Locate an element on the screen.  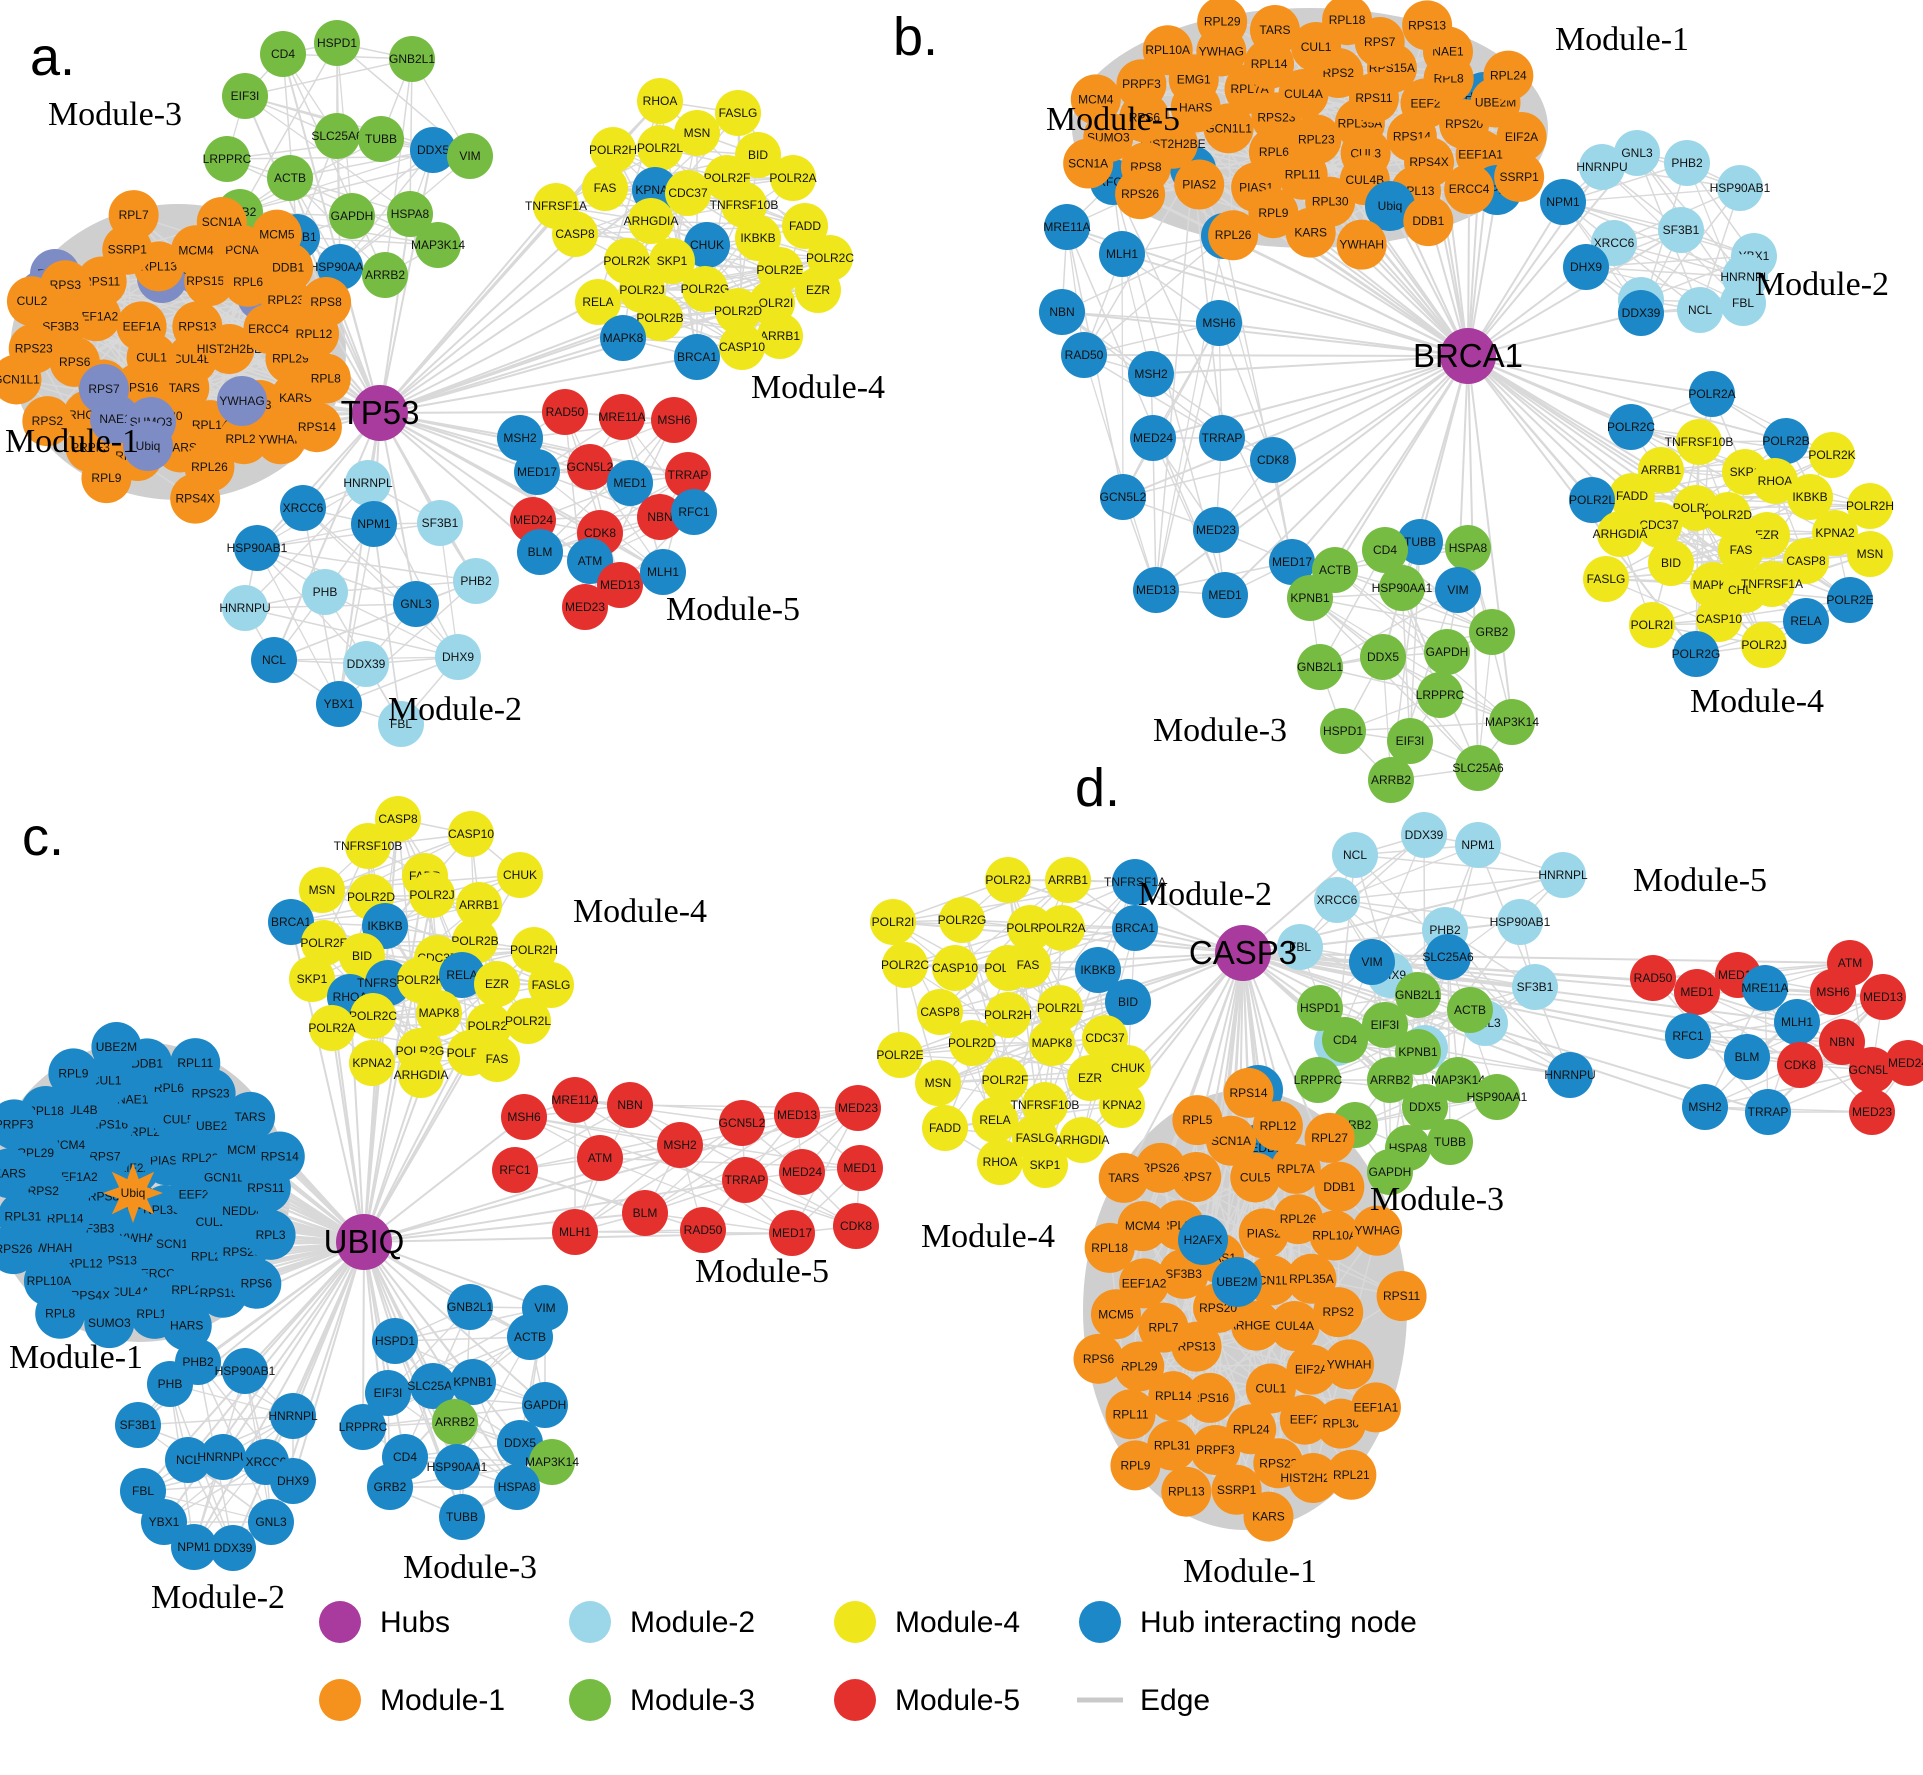
network-node: RPL10A is located at coordinates (1167, 50).